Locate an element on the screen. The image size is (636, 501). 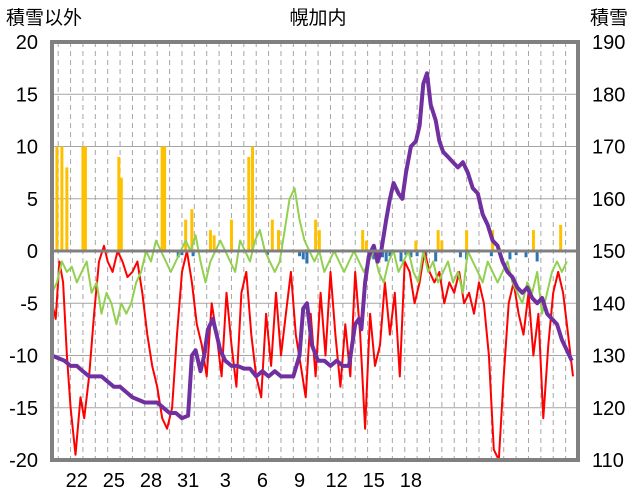
right-axis-ticks: 190 180 170 160 150 140 130 120 110 is located at coordinates (608, 252).